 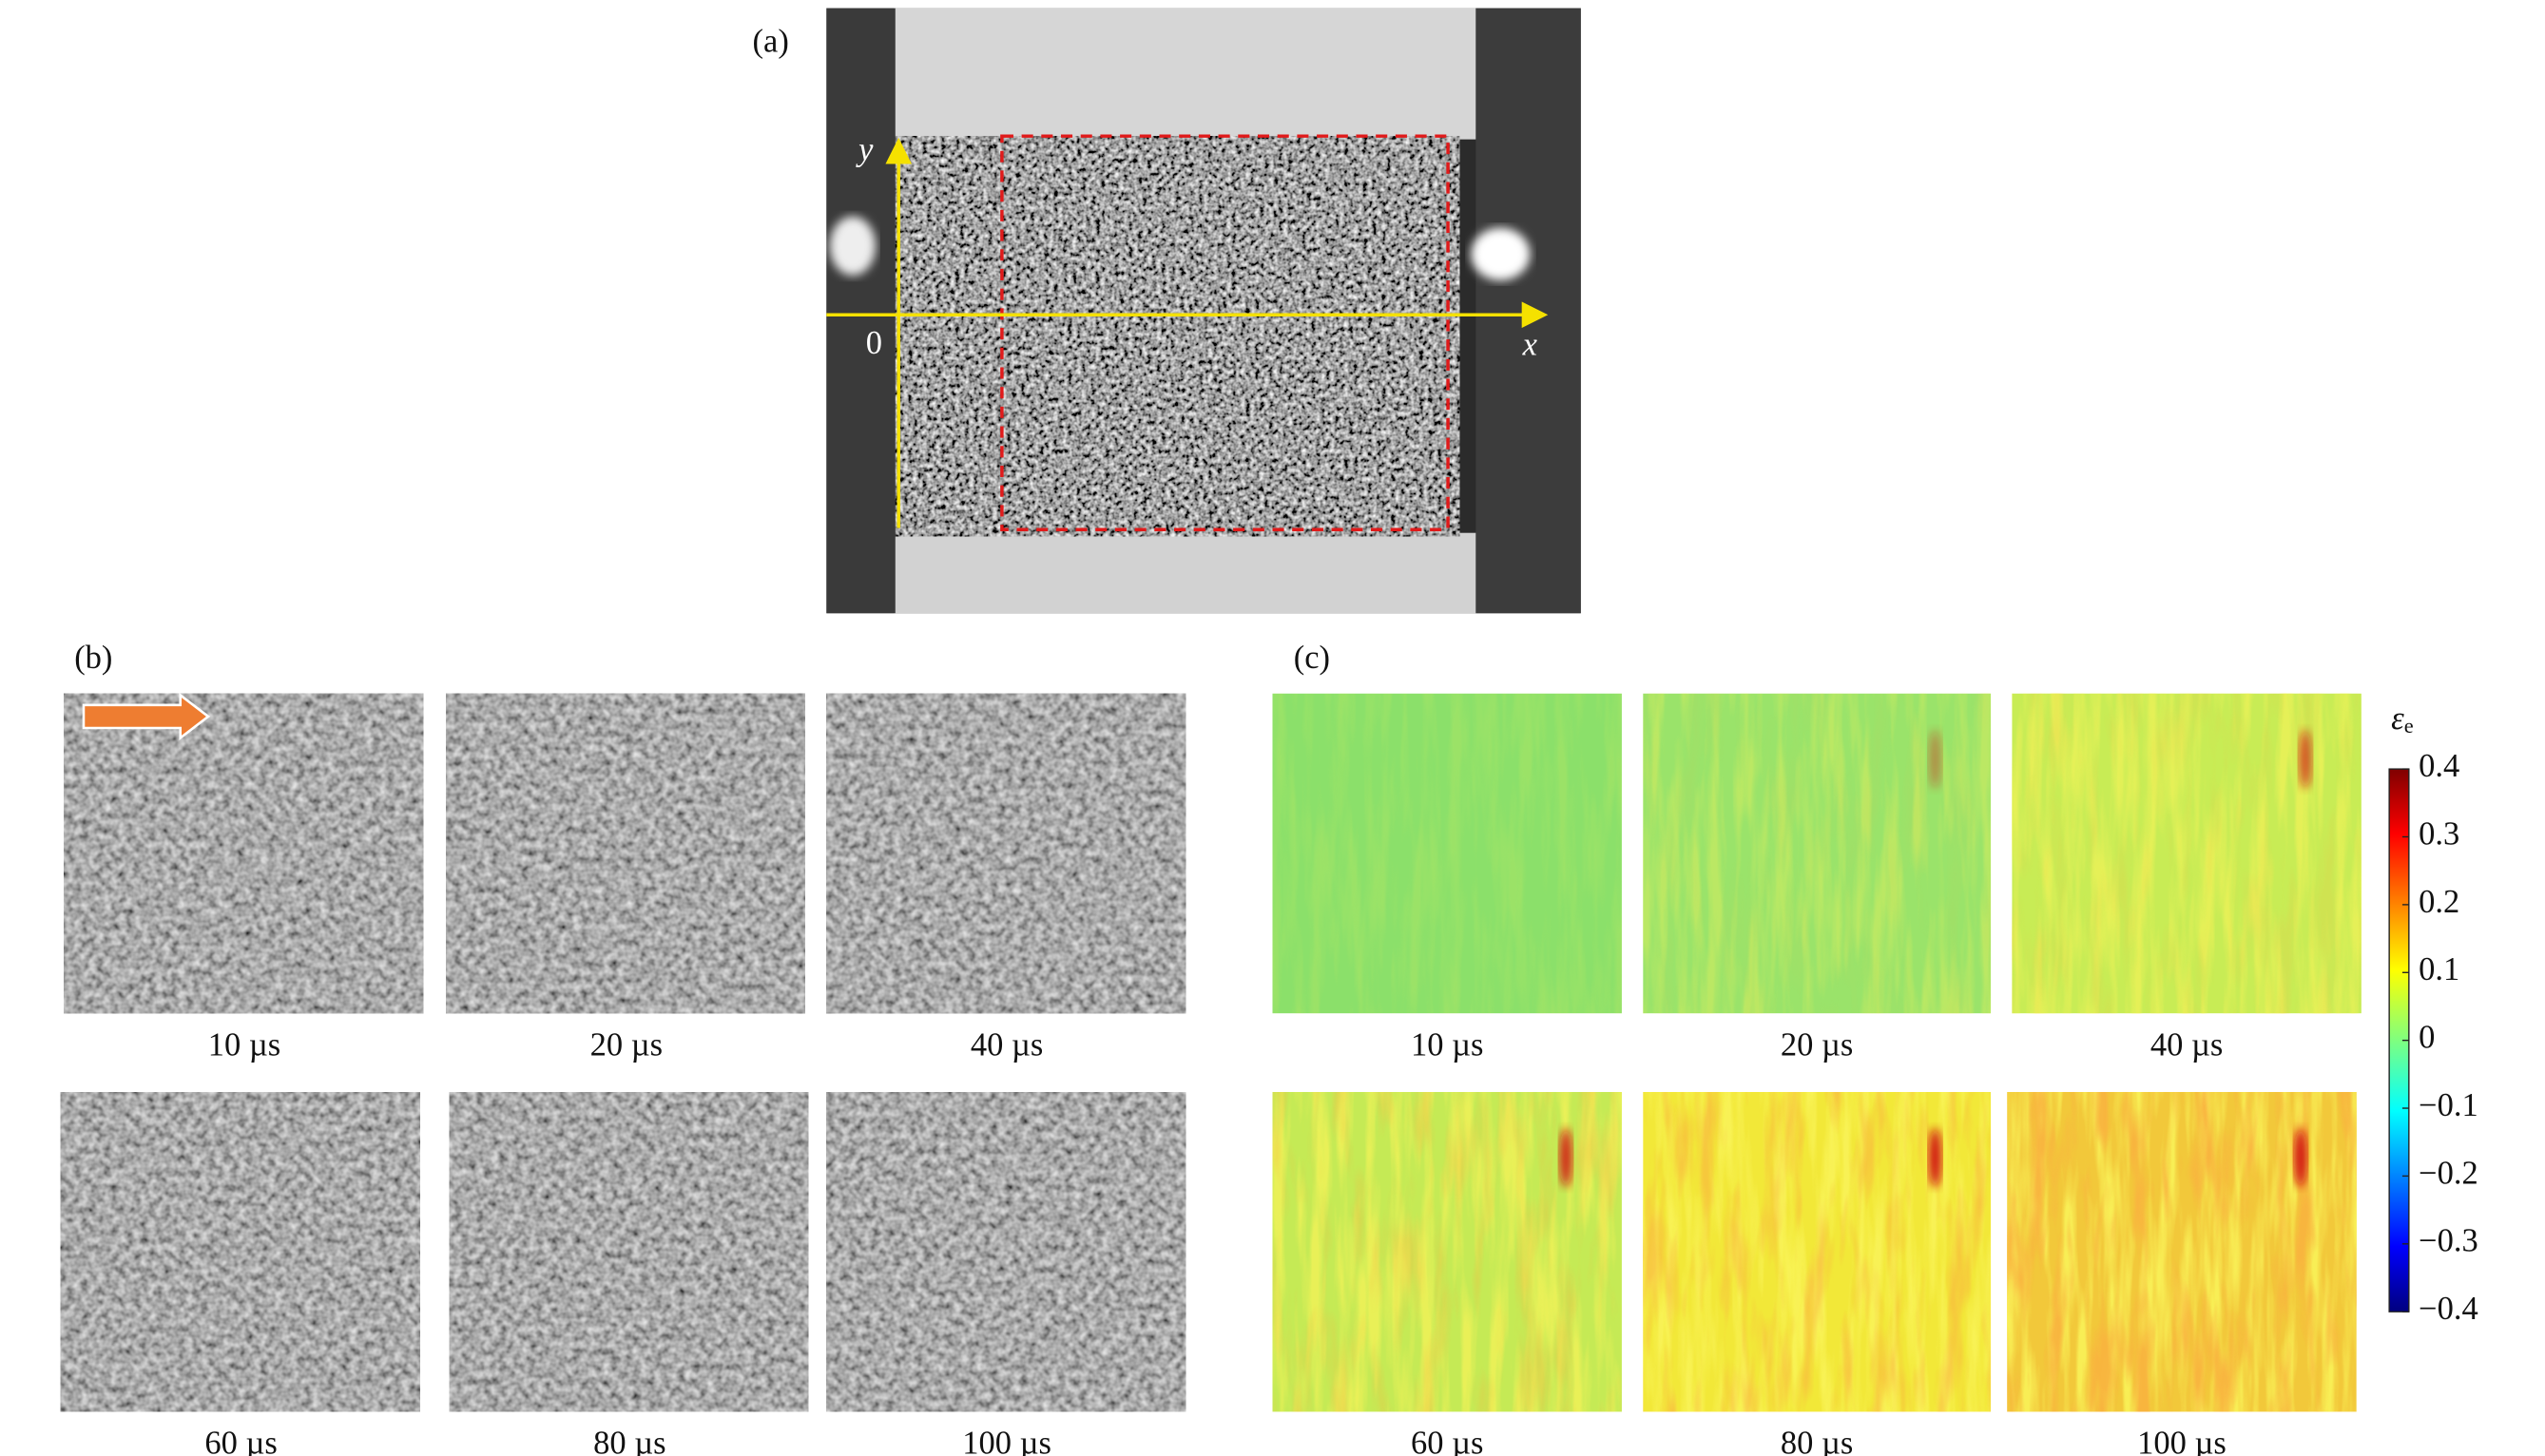 What do you see at coordinates (2448, 1105) in the screenshot?
I see `colorbar-tick-label: −0.1` at bounding box center [2448, 1105].